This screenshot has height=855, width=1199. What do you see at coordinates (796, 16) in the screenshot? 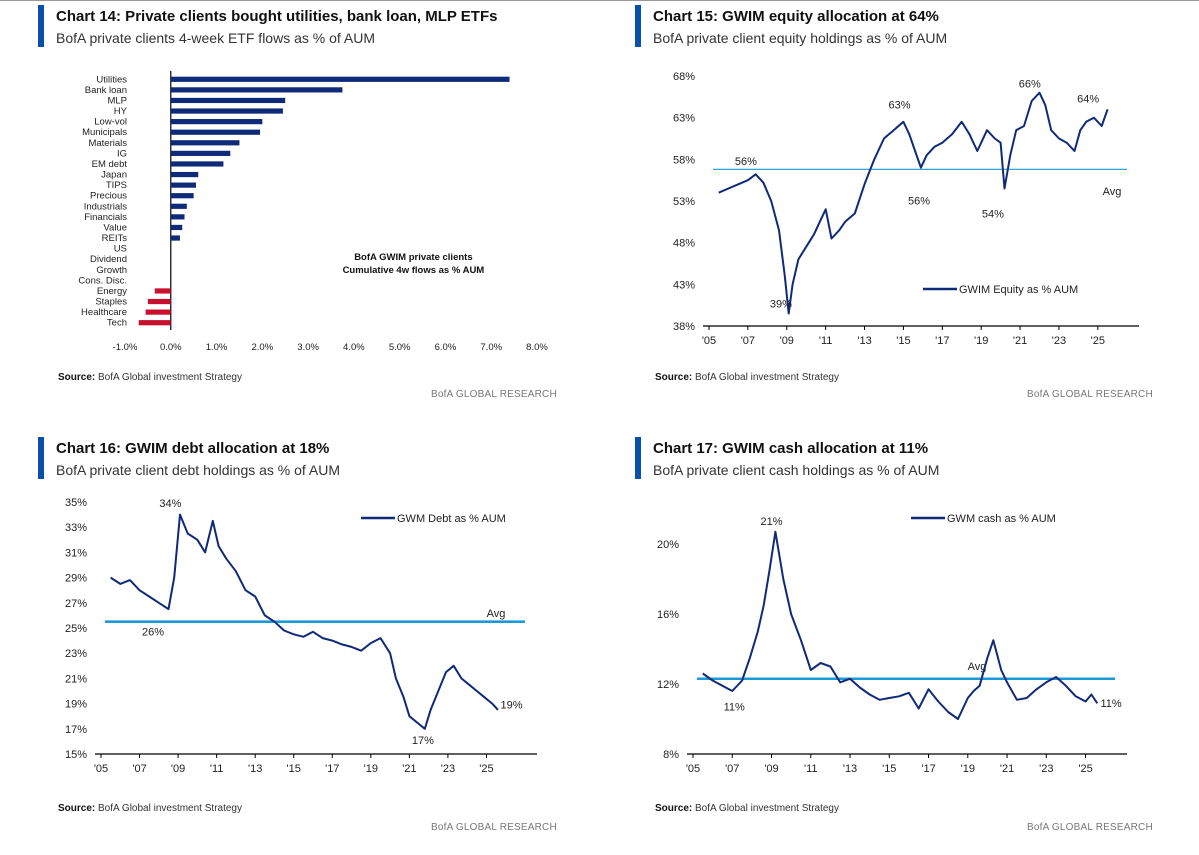
I see `chart-title: Chart 15: GWIM equity allocation at 64%` at bounding box center [796, 16].